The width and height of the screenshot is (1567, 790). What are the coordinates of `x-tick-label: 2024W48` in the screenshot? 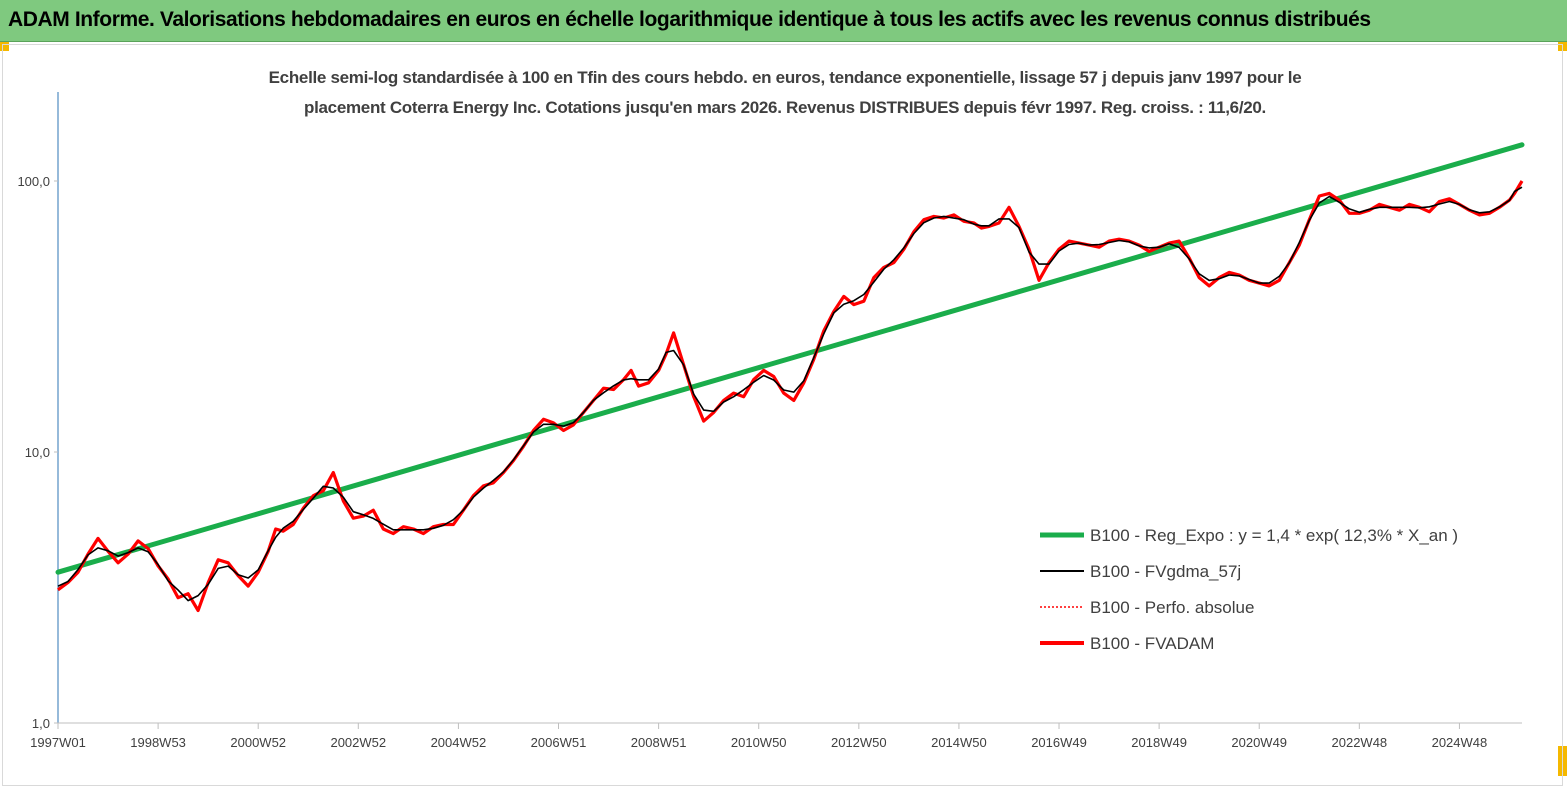 It's located at (1460, 742).